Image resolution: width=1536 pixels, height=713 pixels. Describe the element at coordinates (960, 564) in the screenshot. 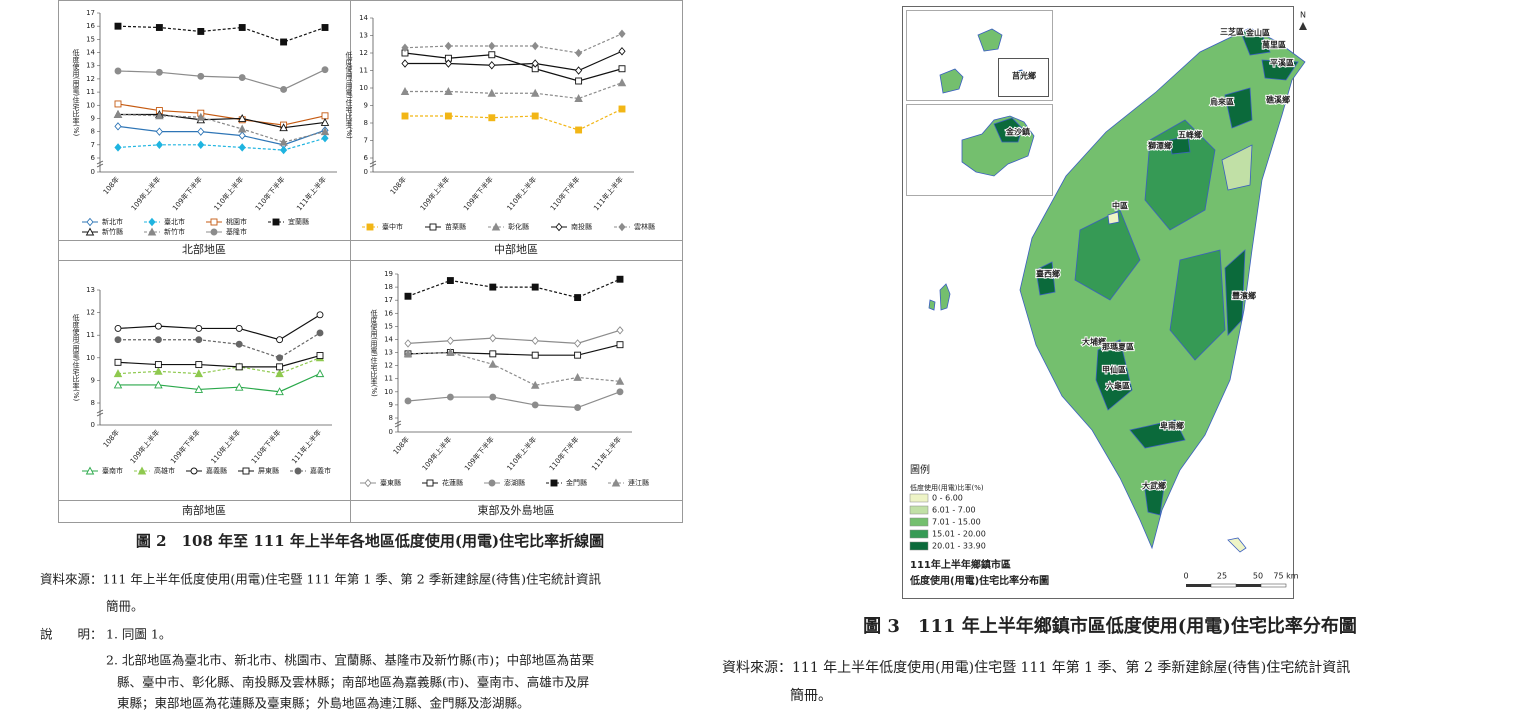

I see `map-title: 111年上半年鄉鎮市區` at that location.